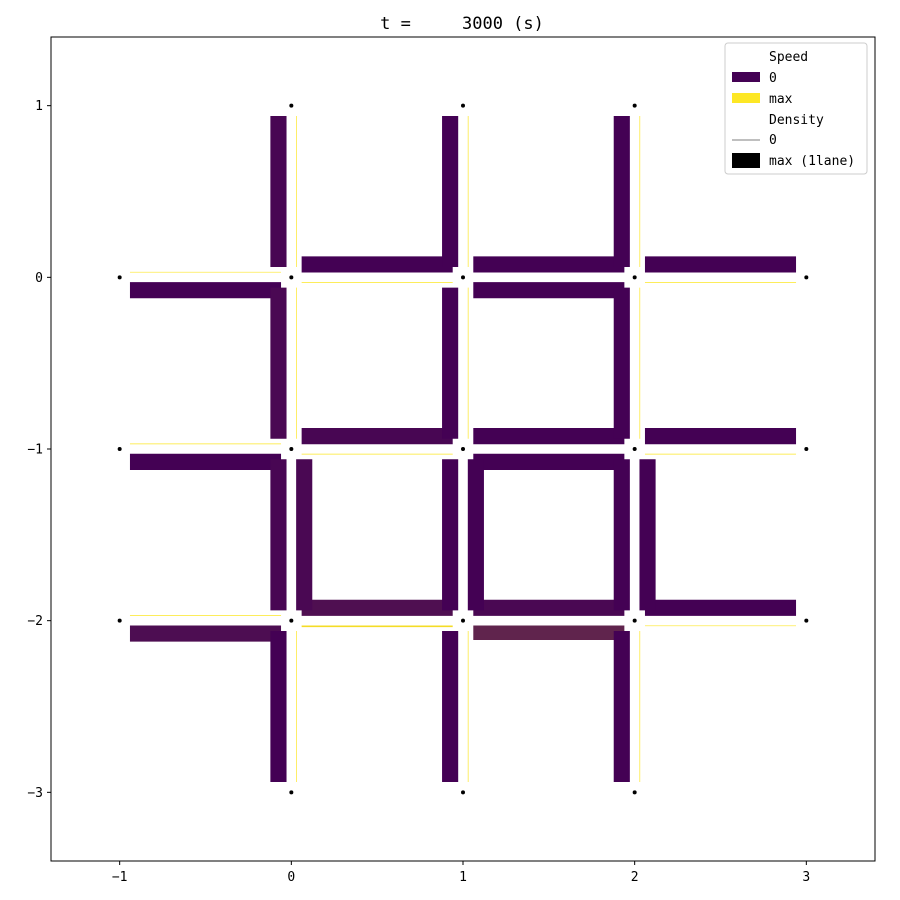 The image size is (900, 900). Describe the element at coordinates (35, 621) in the screenshot. I see `y-tick-label: −2` at that location.